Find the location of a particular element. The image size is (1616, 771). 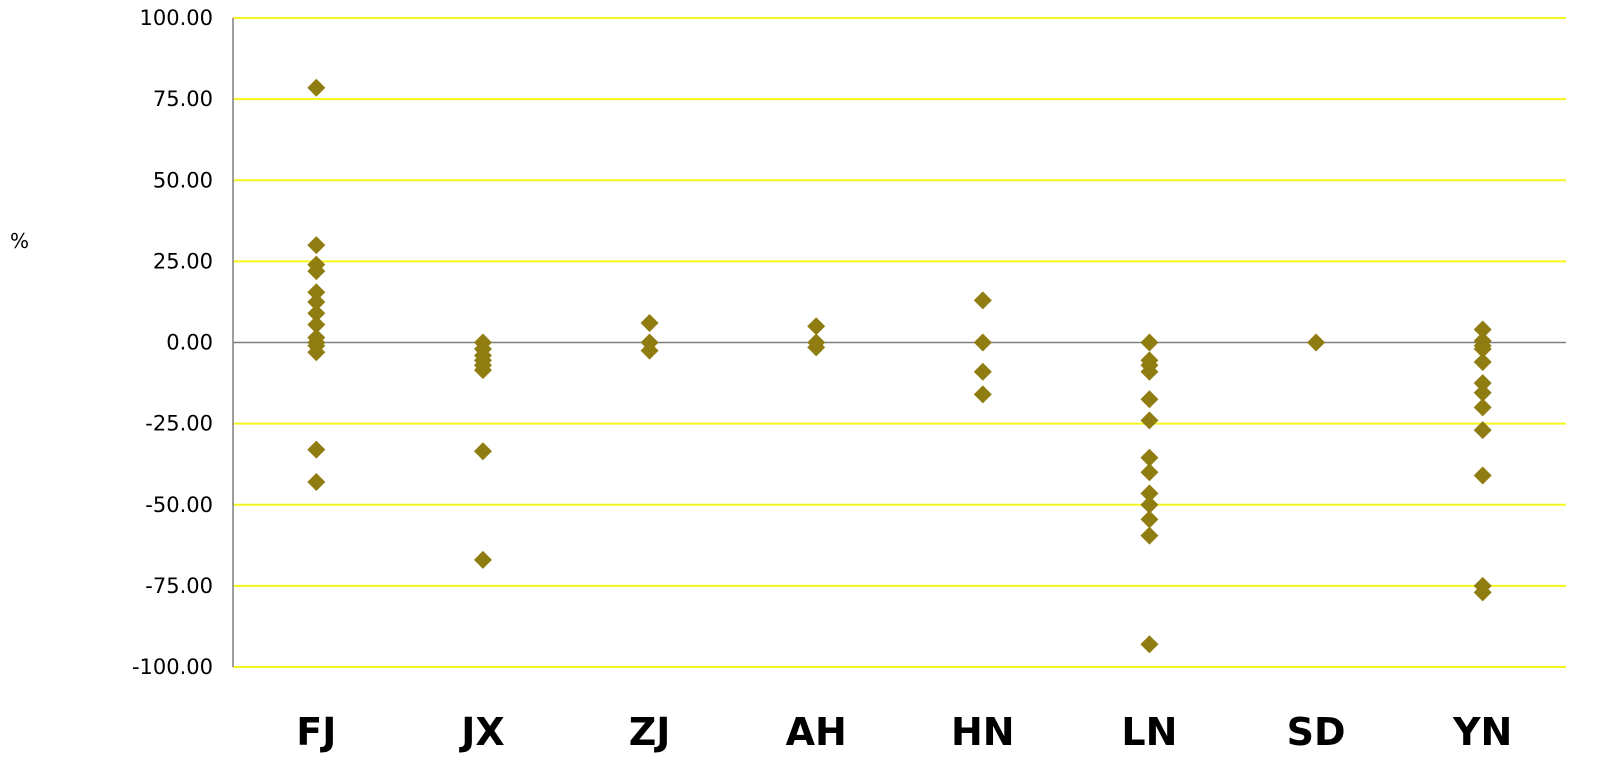

y-tick-label: 50.00 is located at coordinates (183, 180).